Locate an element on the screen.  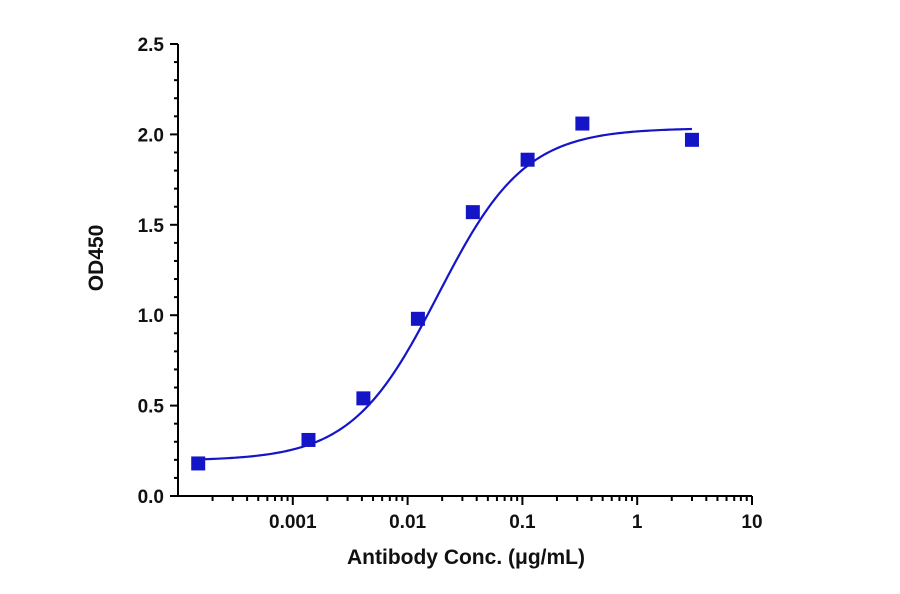
y-tick-label: 2.0 is located at coordinates (151, 135).